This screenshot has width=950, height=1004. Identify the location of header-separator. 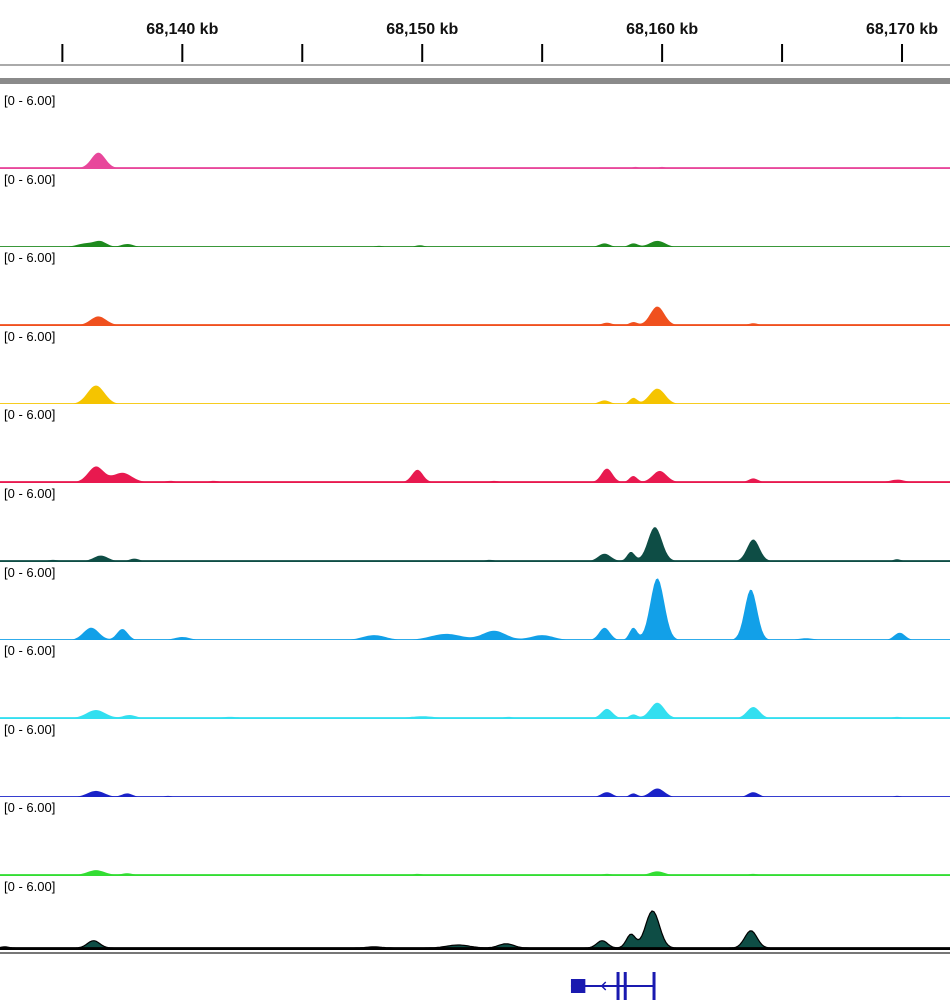
(475, 81).